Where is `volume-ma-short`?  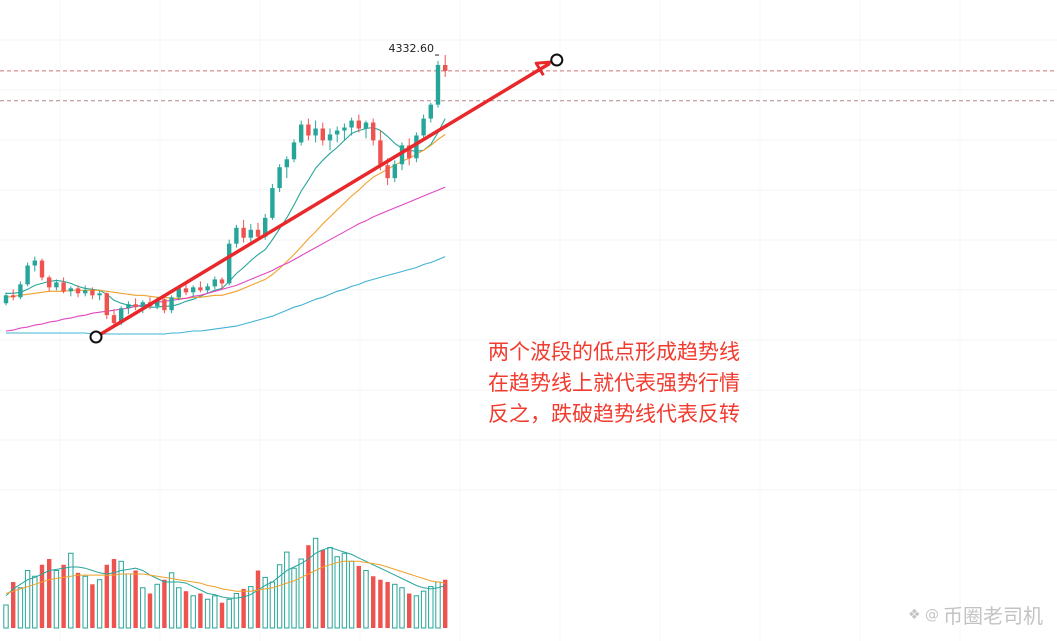 volume-ma-short is located at coordinates (225, 572).